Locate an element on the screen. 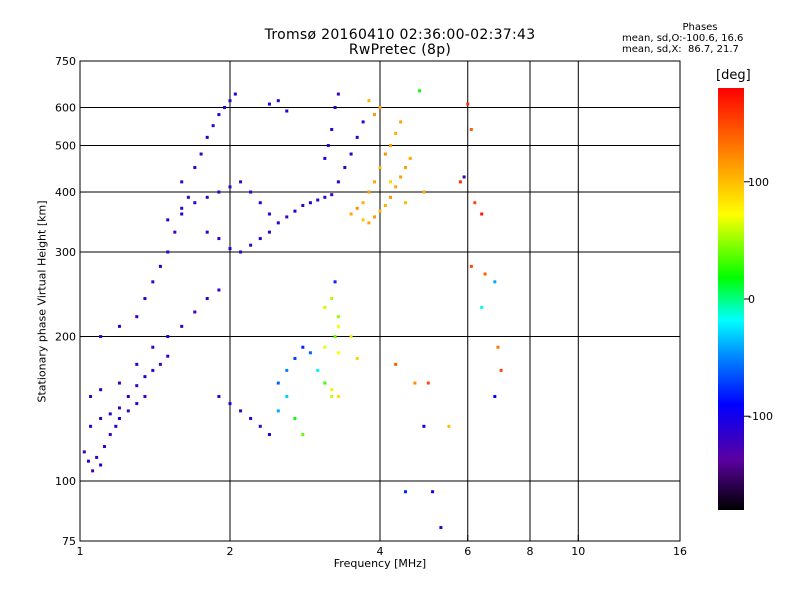 The height and width of the screenshot is (600, 800). colorbar is located at coordinates (731, 299).